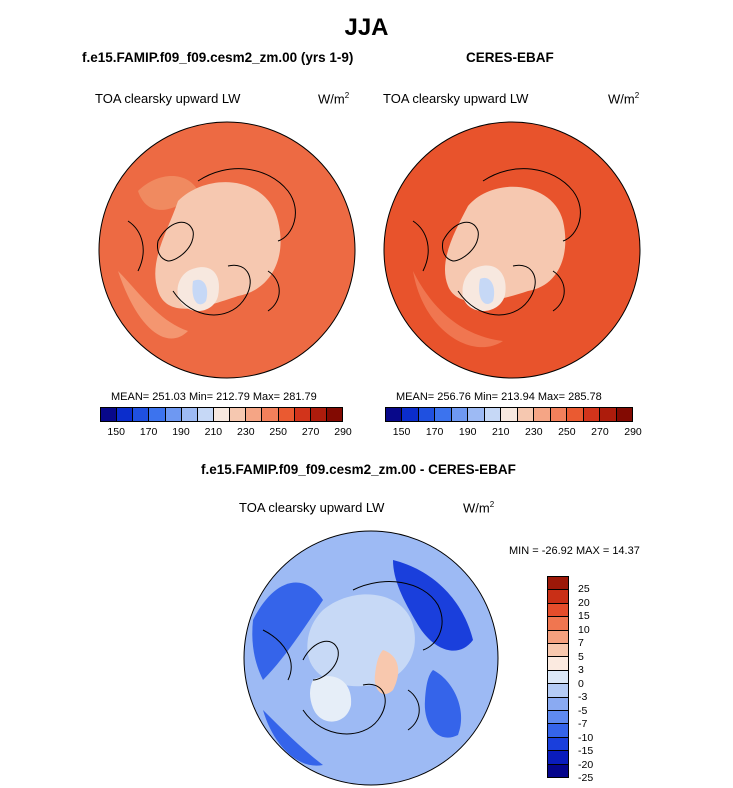 The image size is (733, 788). Describe the element at coordinates (584, 616) in the screenshot. I see `colorbar-tick-label: 15` at that location.